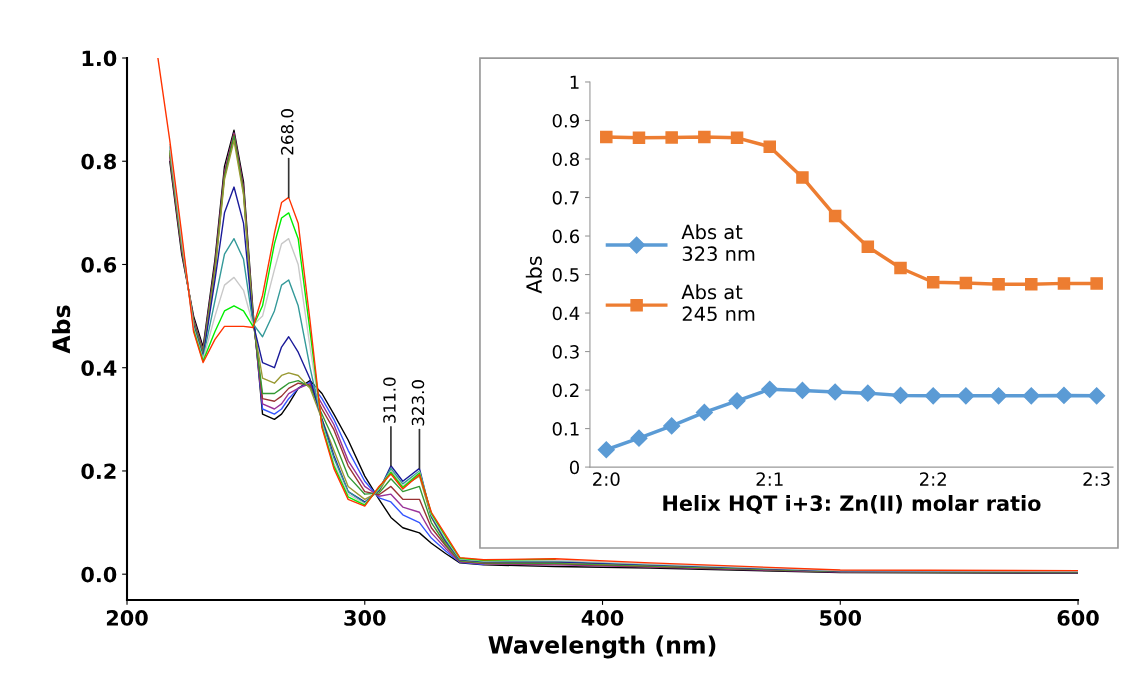 This screenshot has height=693, width=1128. Describe the element at coordinates (606, 479) in the screenshot. I see `x-tick-label: 2:0` at that location.